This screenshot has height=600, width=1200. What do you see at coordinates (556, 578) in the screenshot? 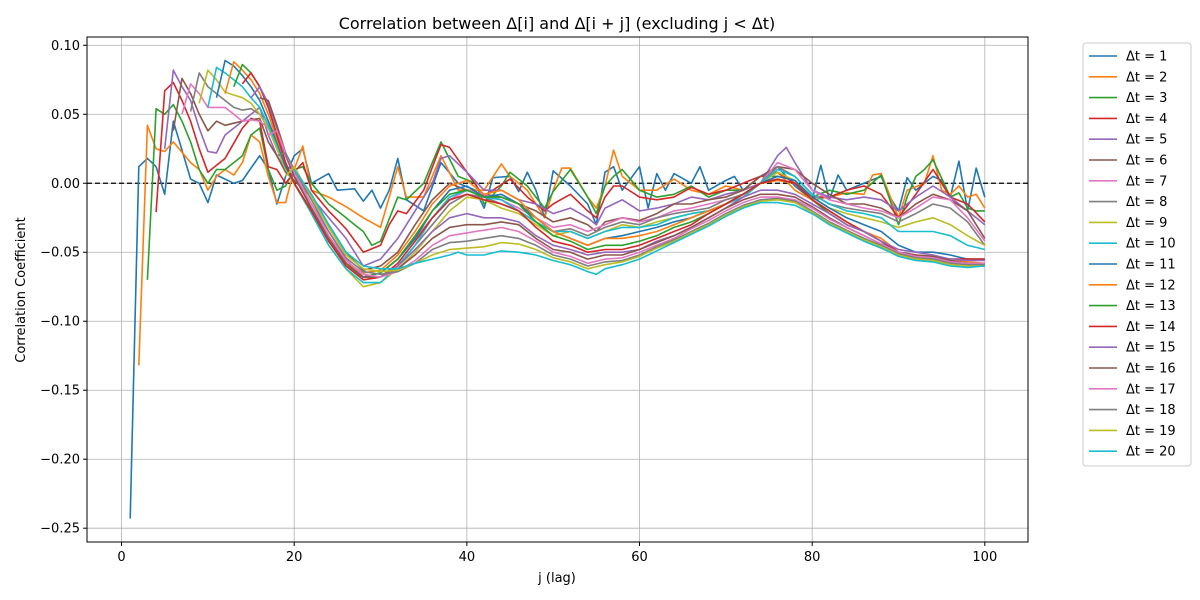
I see `x-axis-label: j (lag)` at bounding box center [556, 578].